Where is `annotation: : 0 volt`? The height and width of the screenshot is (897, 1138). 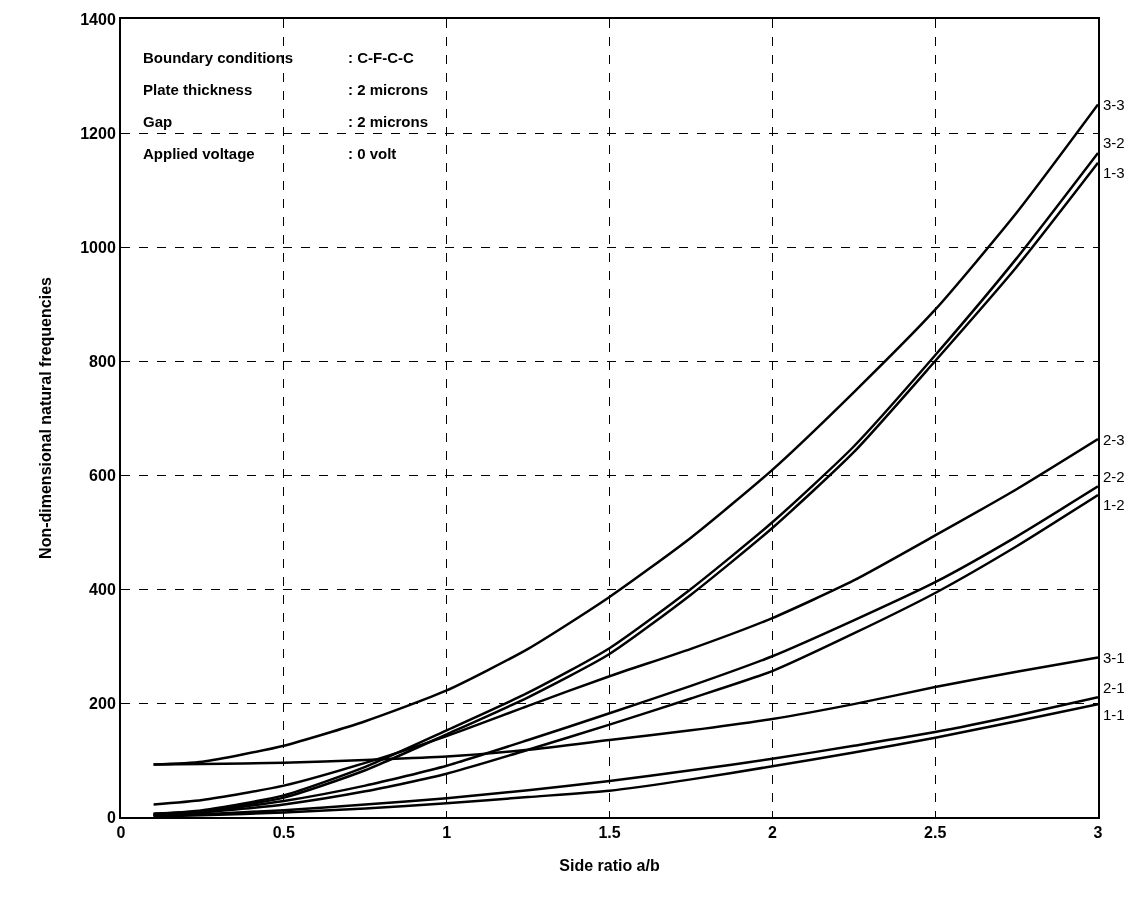 annotation: : 0 volt is located at coordinates (372, 153).